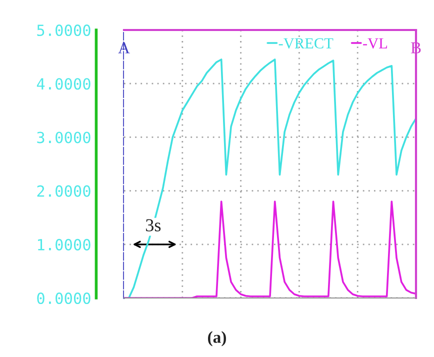  Describe the element at coordinates (153, 225) in the screenshot. I see `annotation: 3s` at that location.